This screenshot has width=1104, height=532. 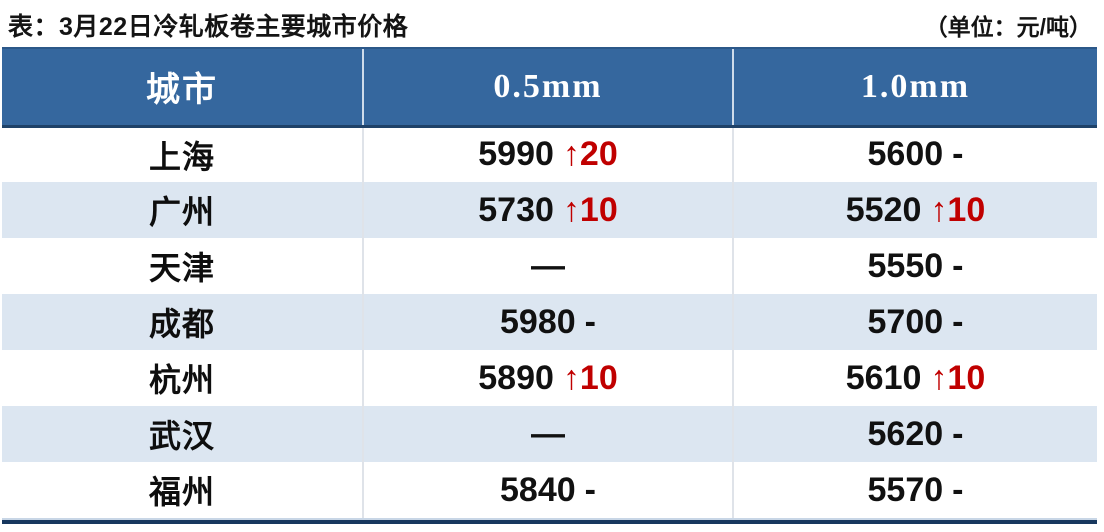 I want to click on price-cell-1-0mm: 5550-, so click(x=914, y=266).